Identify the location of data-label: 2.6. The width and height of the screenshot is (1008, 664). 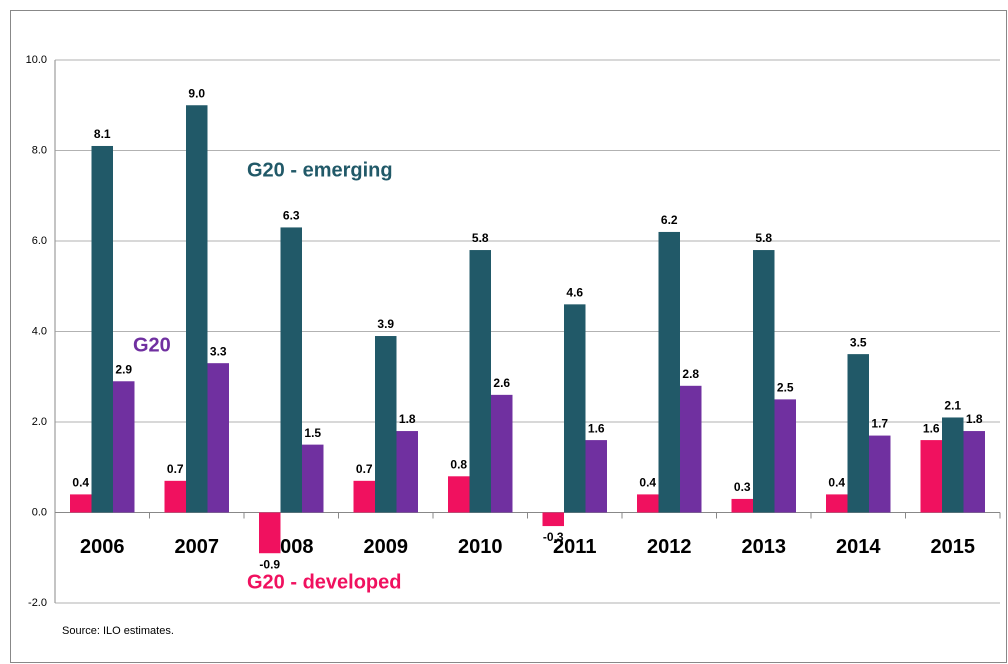
(501, 383).